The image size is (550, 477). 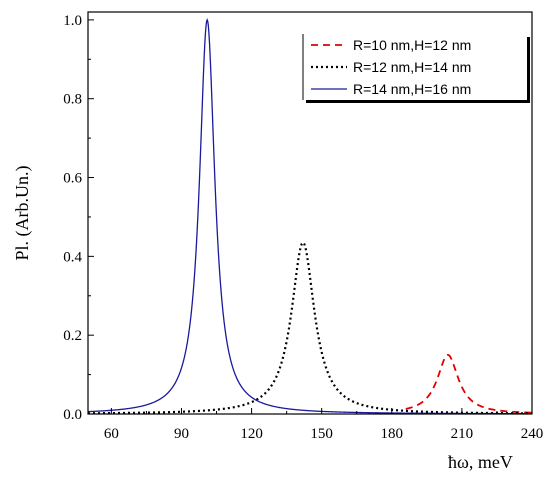 What do you see at coordinates (72, 336) in the screenshot?
I see `y-tick-label: 0.2` at bounding box center [72, 336].